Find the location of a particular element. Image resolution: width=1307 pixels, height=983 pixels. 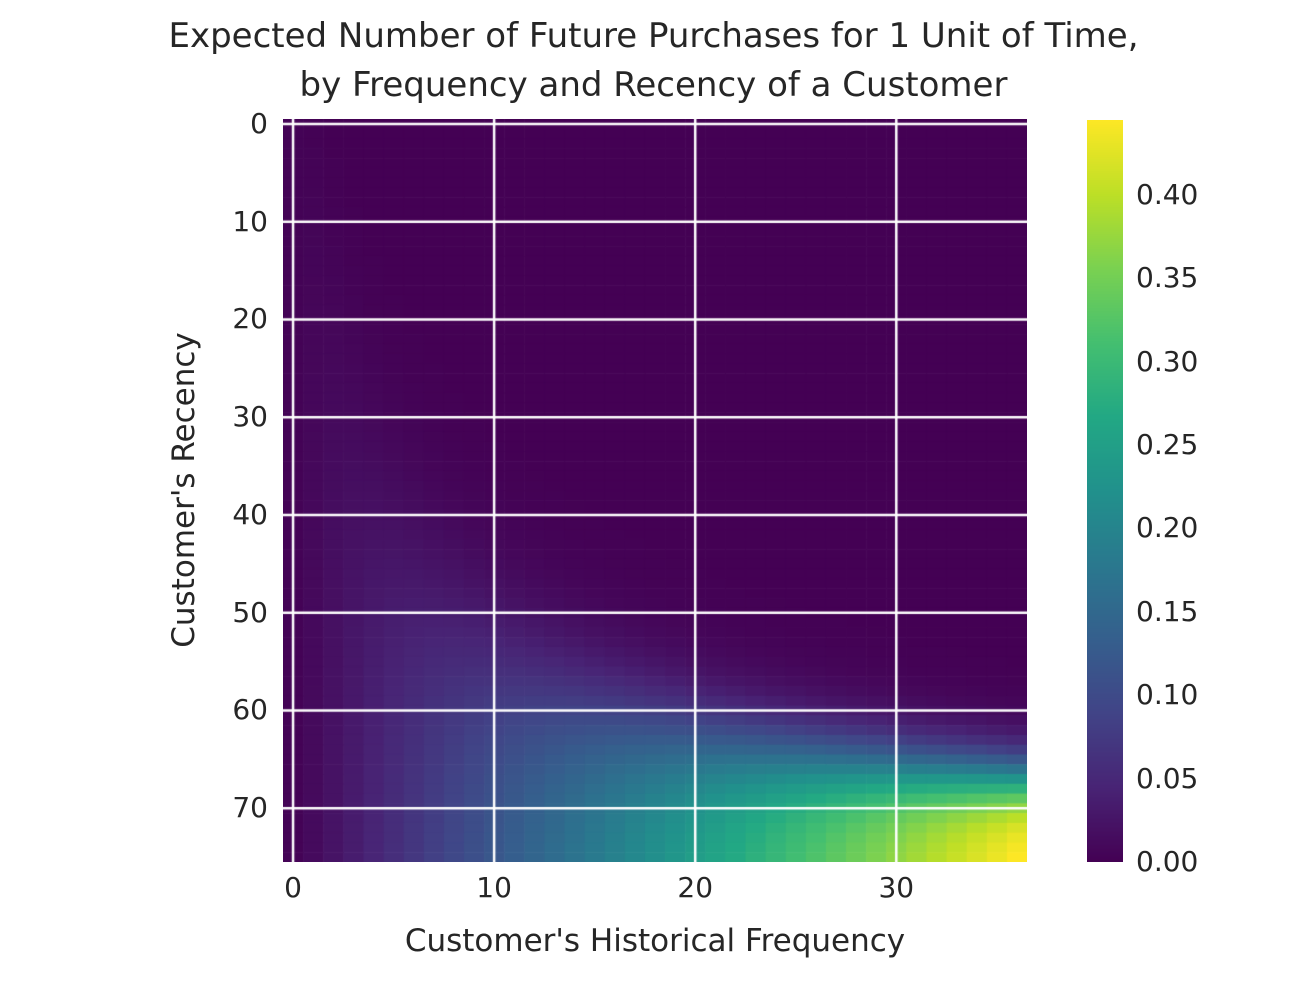

y-tick-60: 60 is located at coordinates (250, 710).